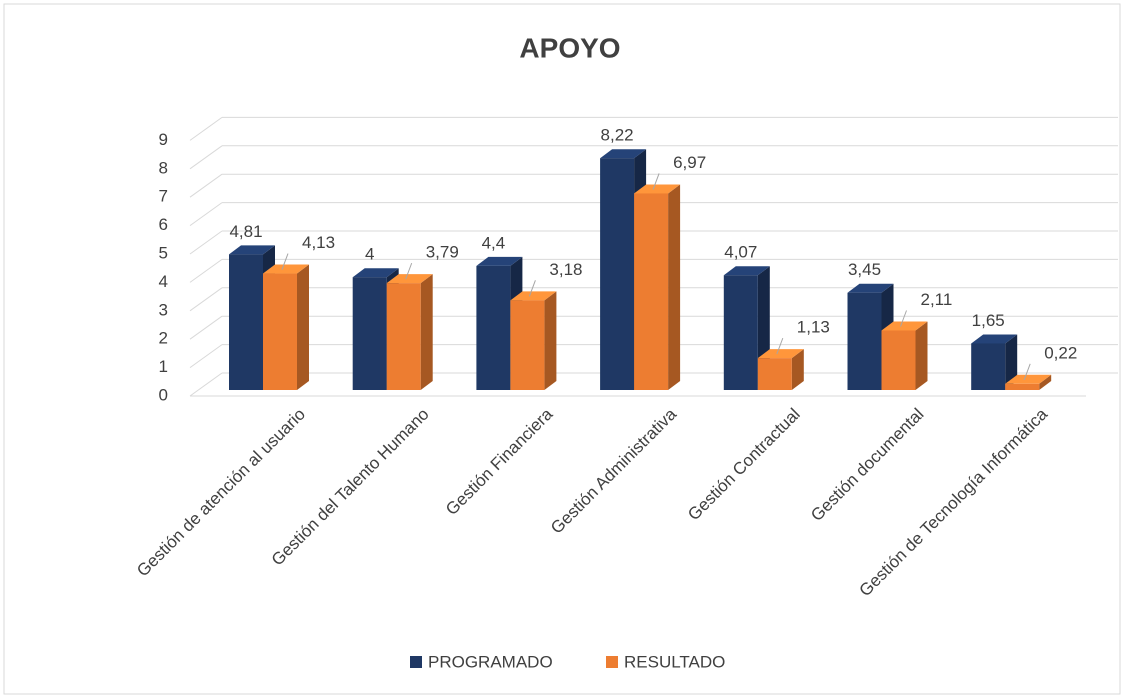  Describe the element at coordinates (318, 242) in the screenshot. I see `data-label: 4,13` at that location.